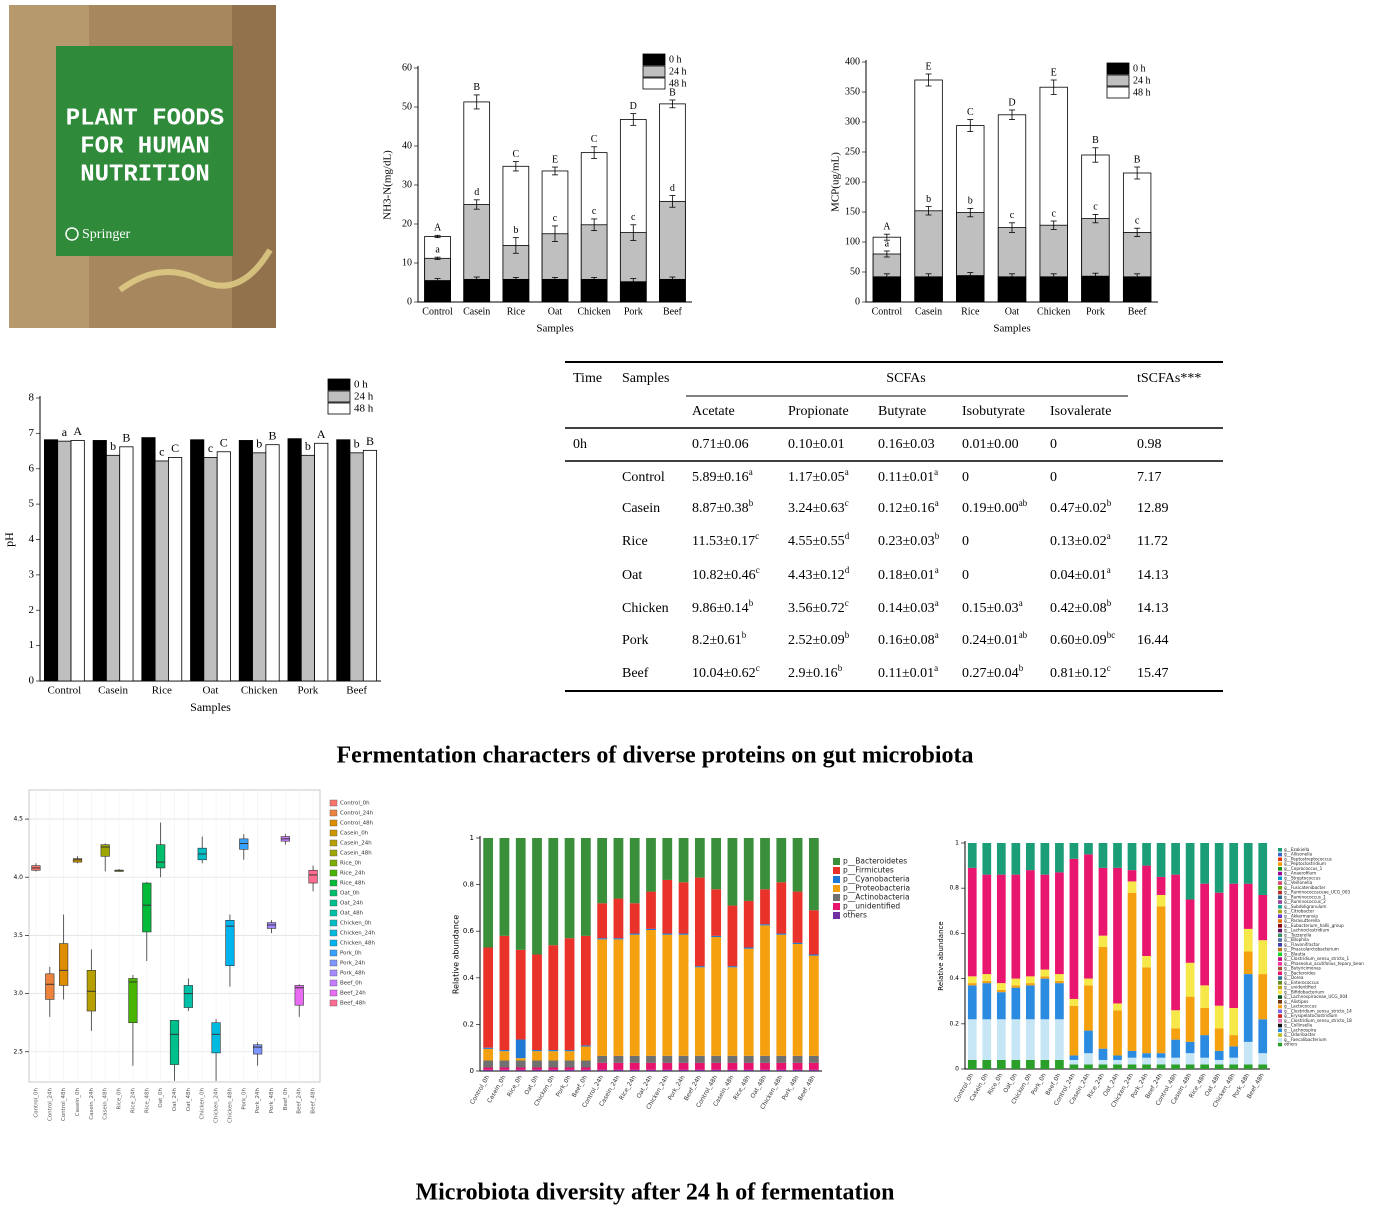 This screenshot has width=1373, height=1212. I want to click on cell-value: 0.11±0.01, so click(906, 477).